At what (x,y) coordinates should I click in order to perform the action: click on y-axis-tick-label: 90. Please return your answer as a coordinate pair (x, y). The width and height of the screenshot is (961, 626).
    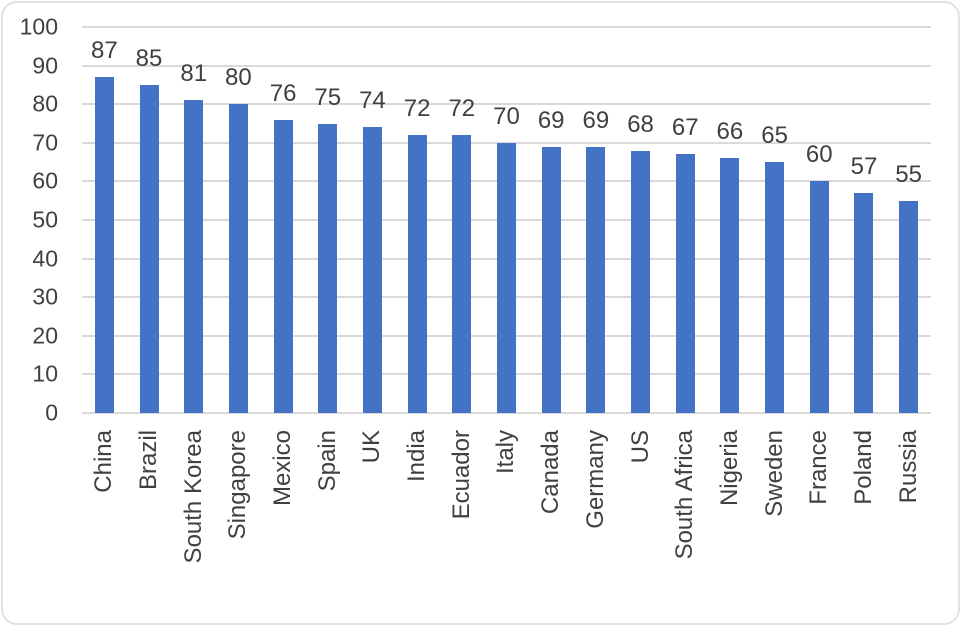
    Looking at the image, I should click on (45, 65).